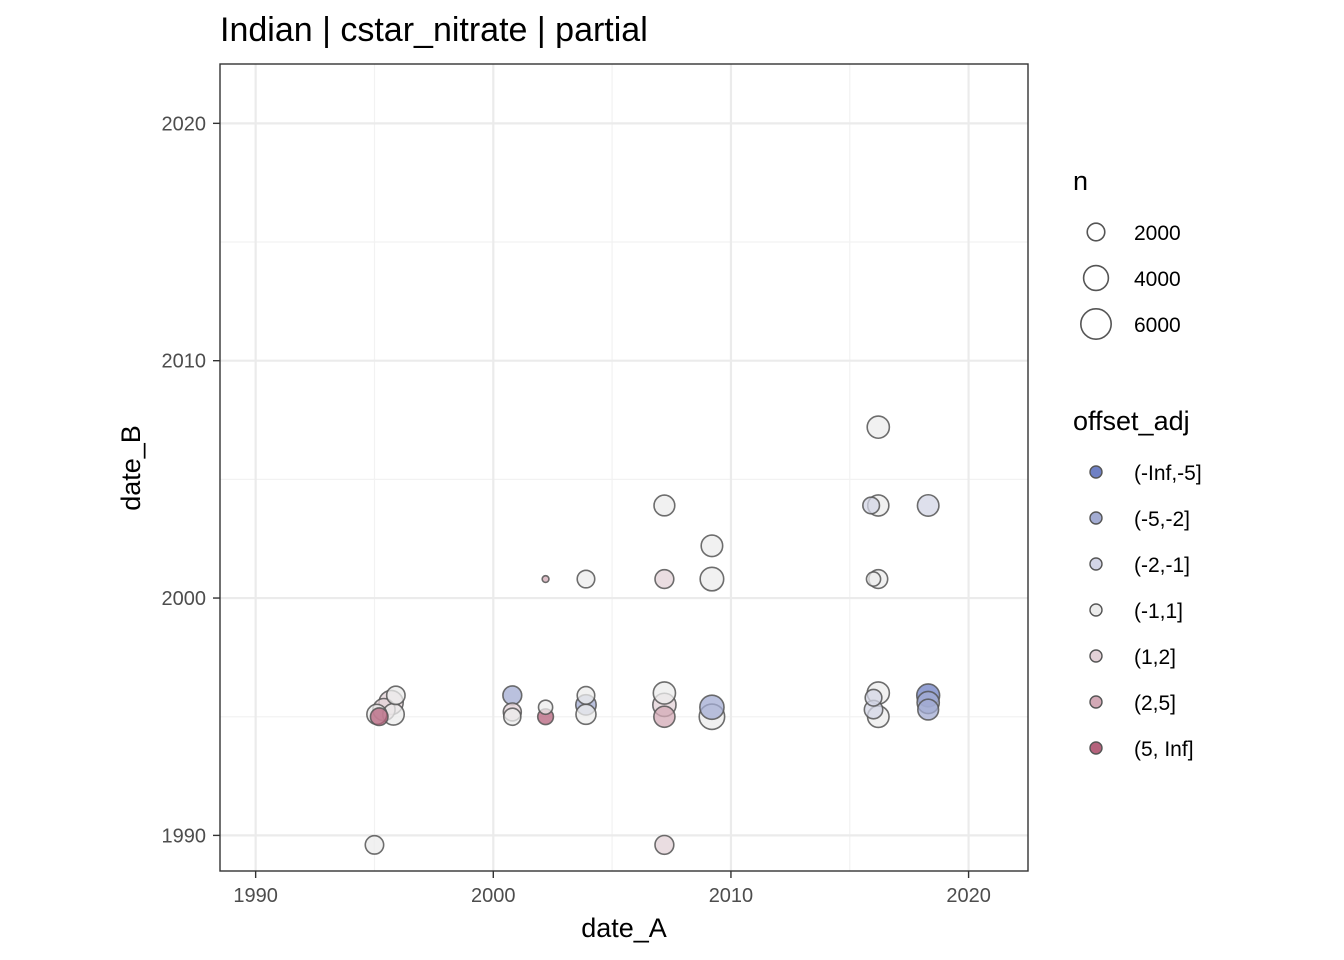 This screenshot has height=960, width=1344. Describe the element at coordinates (1162, 519) in the screenshot. I see `color-legend-label: (-5,-2]` at that location.